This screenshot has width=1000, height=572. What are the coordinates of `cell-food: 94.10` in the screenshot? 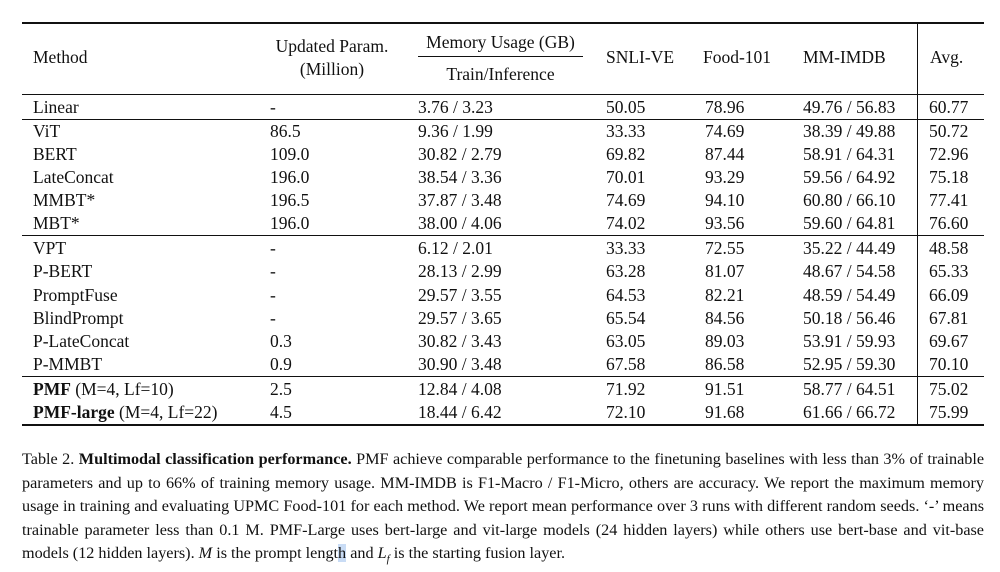 It's located at (725, 200).